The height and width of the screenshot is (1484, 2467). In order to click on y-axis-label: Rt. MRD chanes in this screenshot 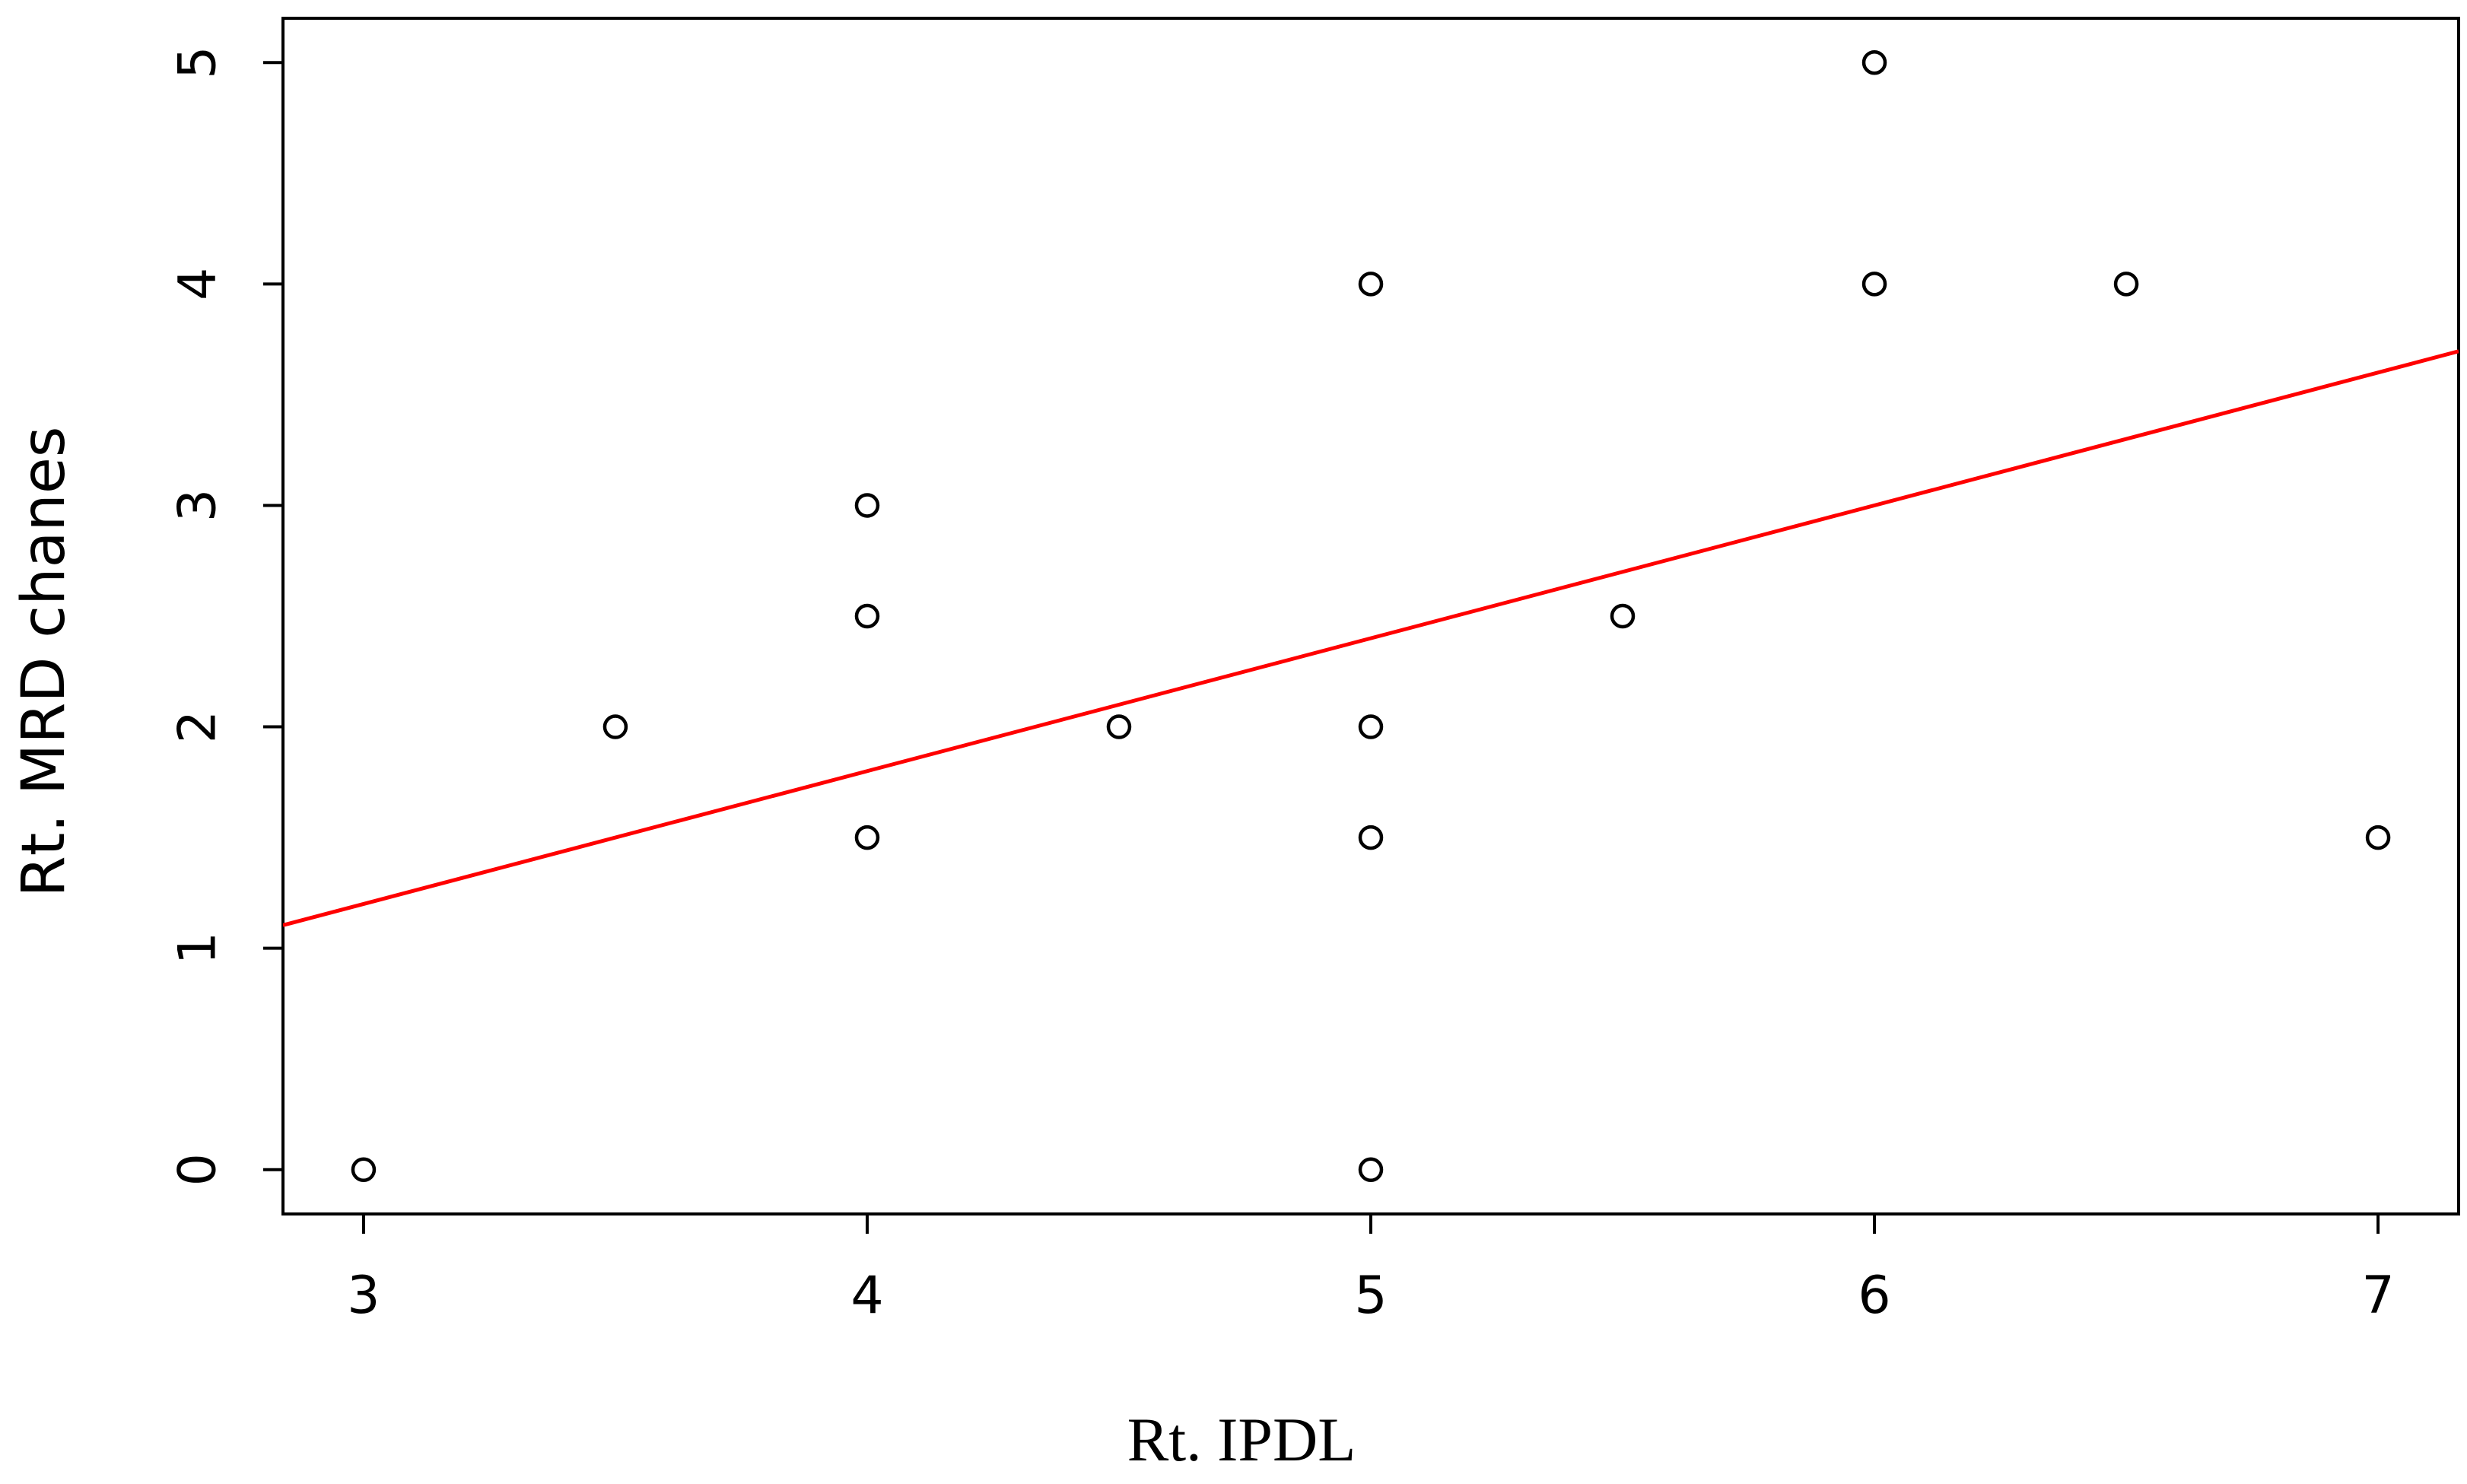, I will do `click(44, 662)`.